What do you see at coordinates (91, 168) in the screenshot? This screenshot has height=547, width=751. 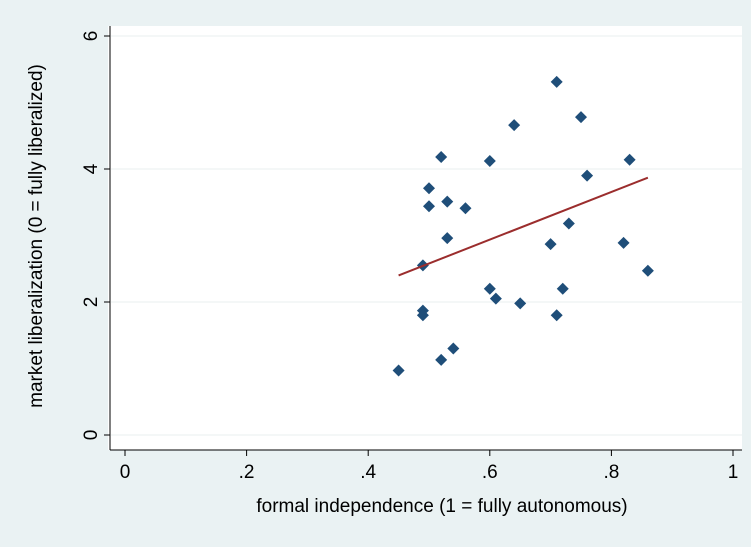 I see `y-tick-label-2: 4` at bounding box center [91, 168].